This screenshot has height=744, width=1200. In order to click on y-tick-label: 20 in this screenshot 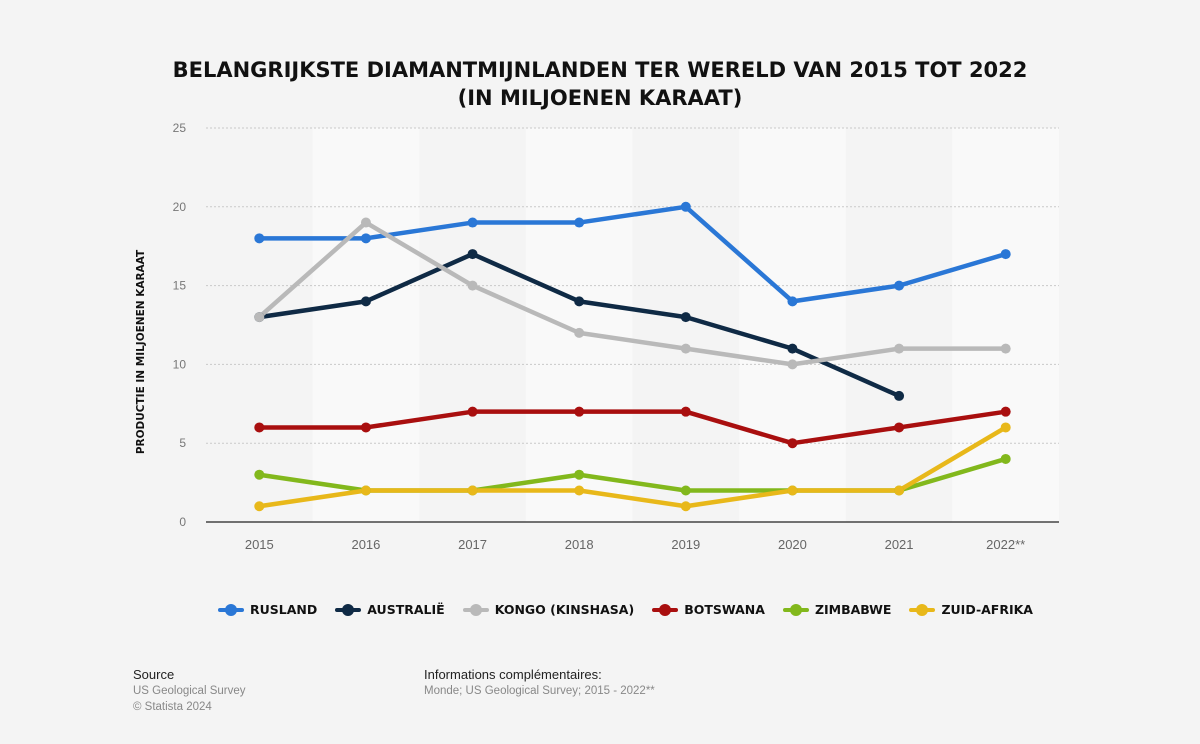, I will do `click(180, 207)`.